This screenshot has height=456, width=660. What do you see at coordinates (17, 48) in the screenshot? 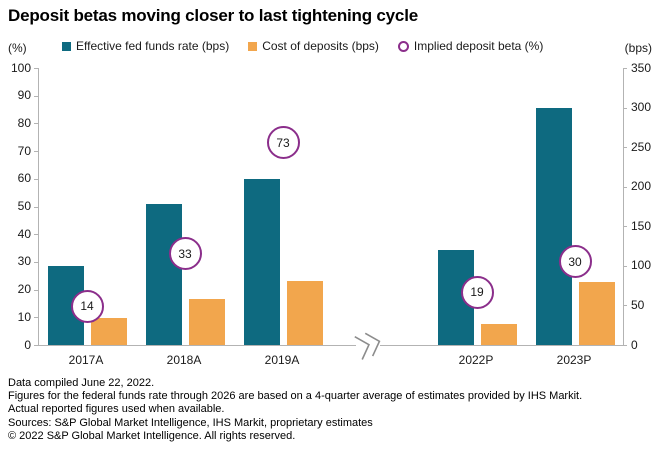
I see `left-axis-unit-label: (%)` at bounding box center [17, 48].